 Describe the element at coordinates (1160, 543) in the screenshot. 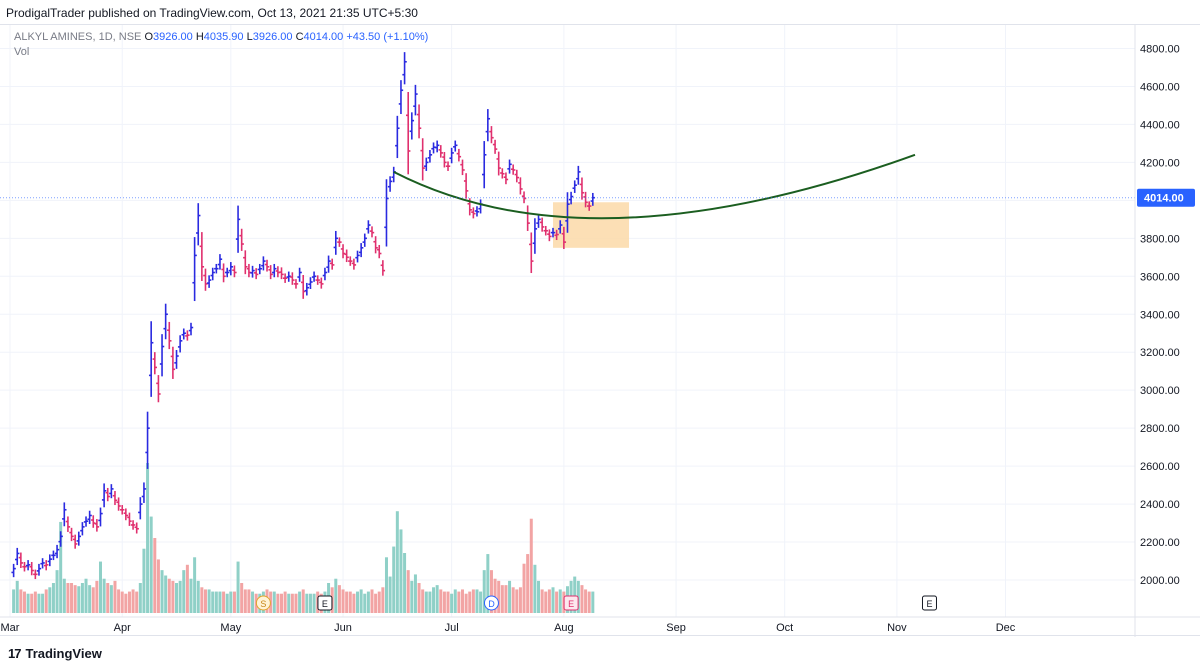

I see `y-tick-label: 2200.00` at that location.